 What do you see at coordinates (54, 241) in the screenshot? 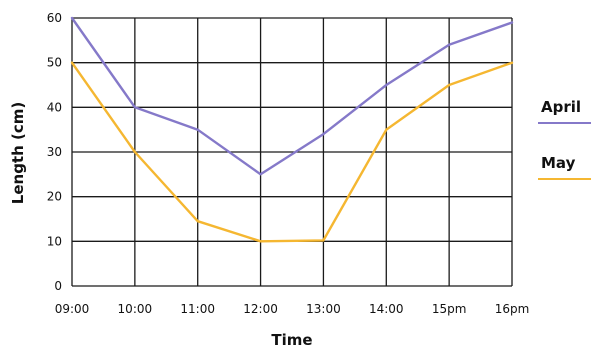
I see `y-tick-label: 10` at bounding box center [54, 241].